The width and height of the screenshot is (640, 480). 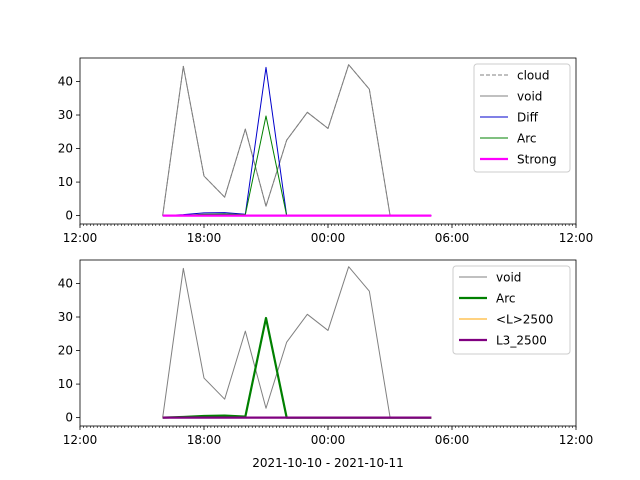 I want to click on legend-label: Strong, so click(x=537, y=160).